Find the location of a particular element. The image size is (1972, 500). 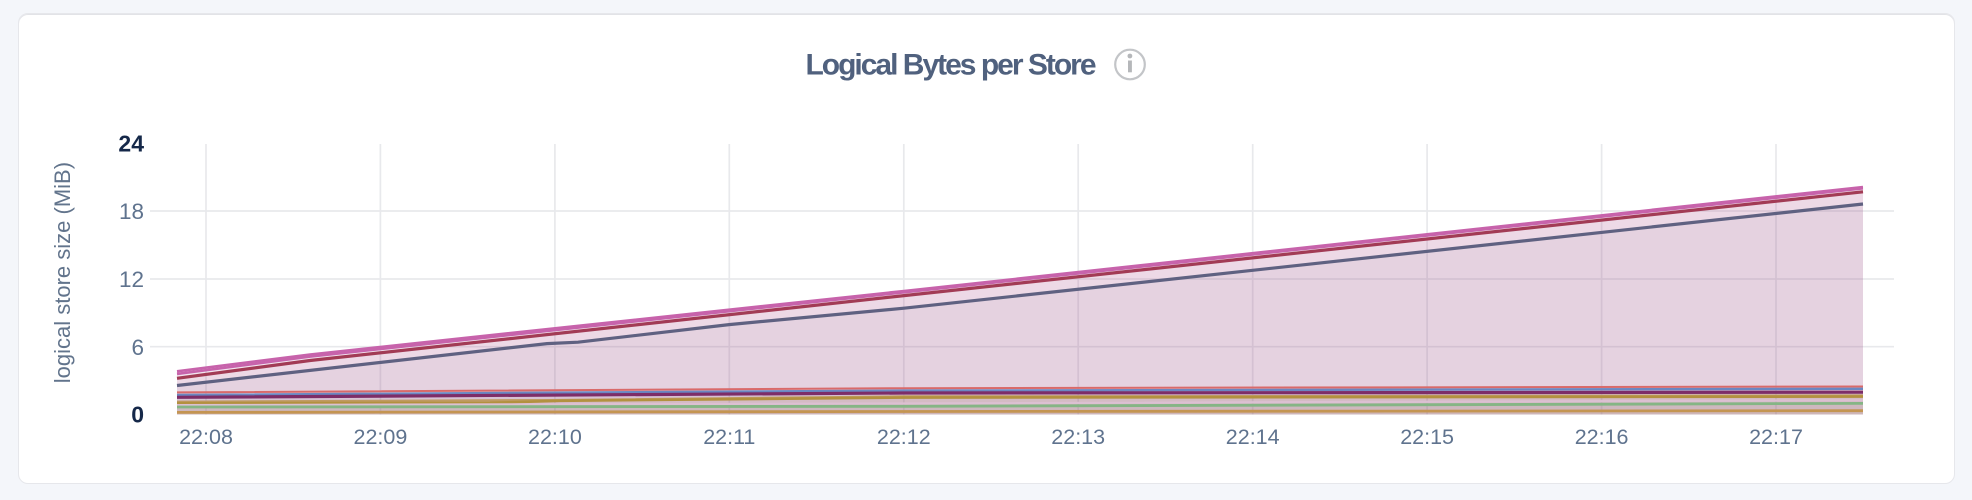

svg-text: 18 is located at coordinates (131, 211).